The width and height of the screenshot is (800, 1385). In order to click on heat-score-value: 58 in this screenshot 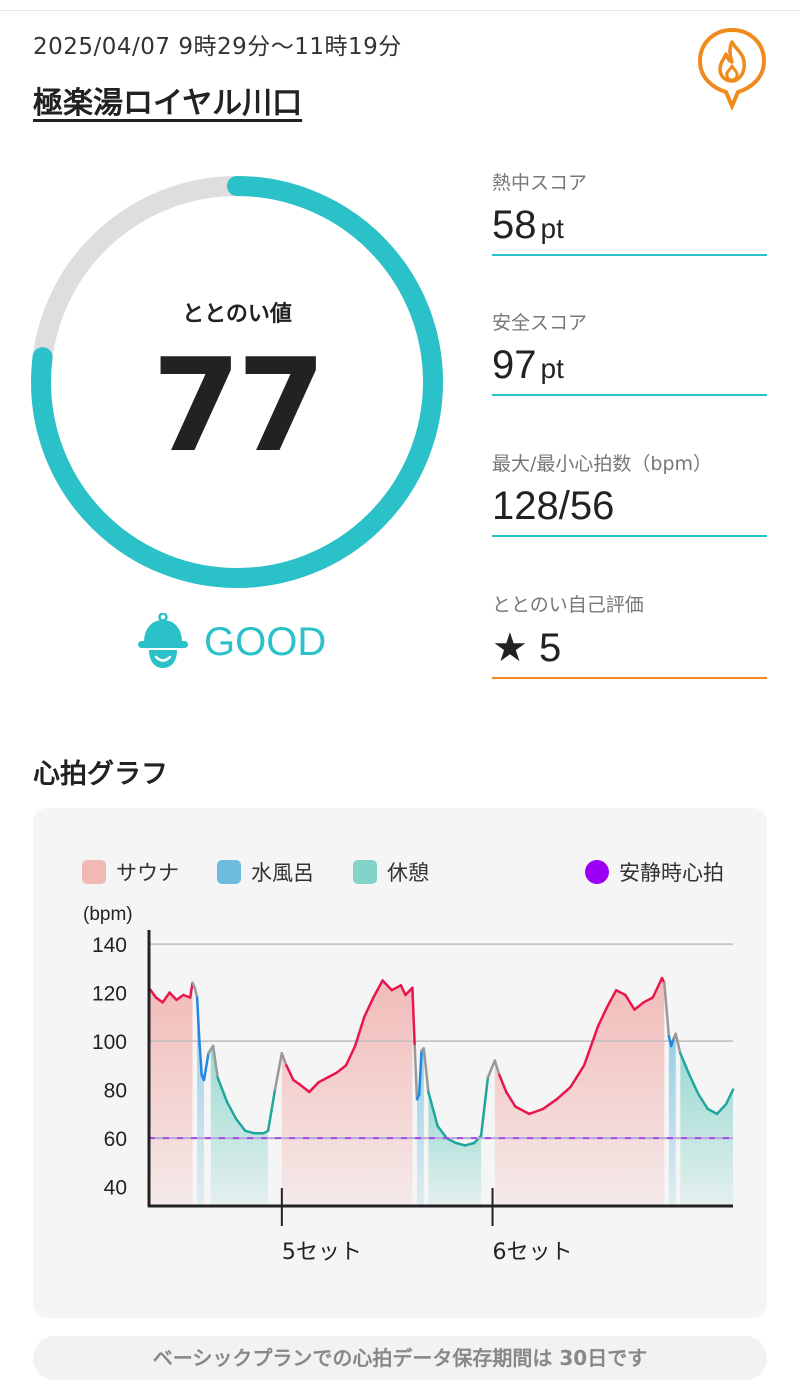, I will do `click(514, 225)`.